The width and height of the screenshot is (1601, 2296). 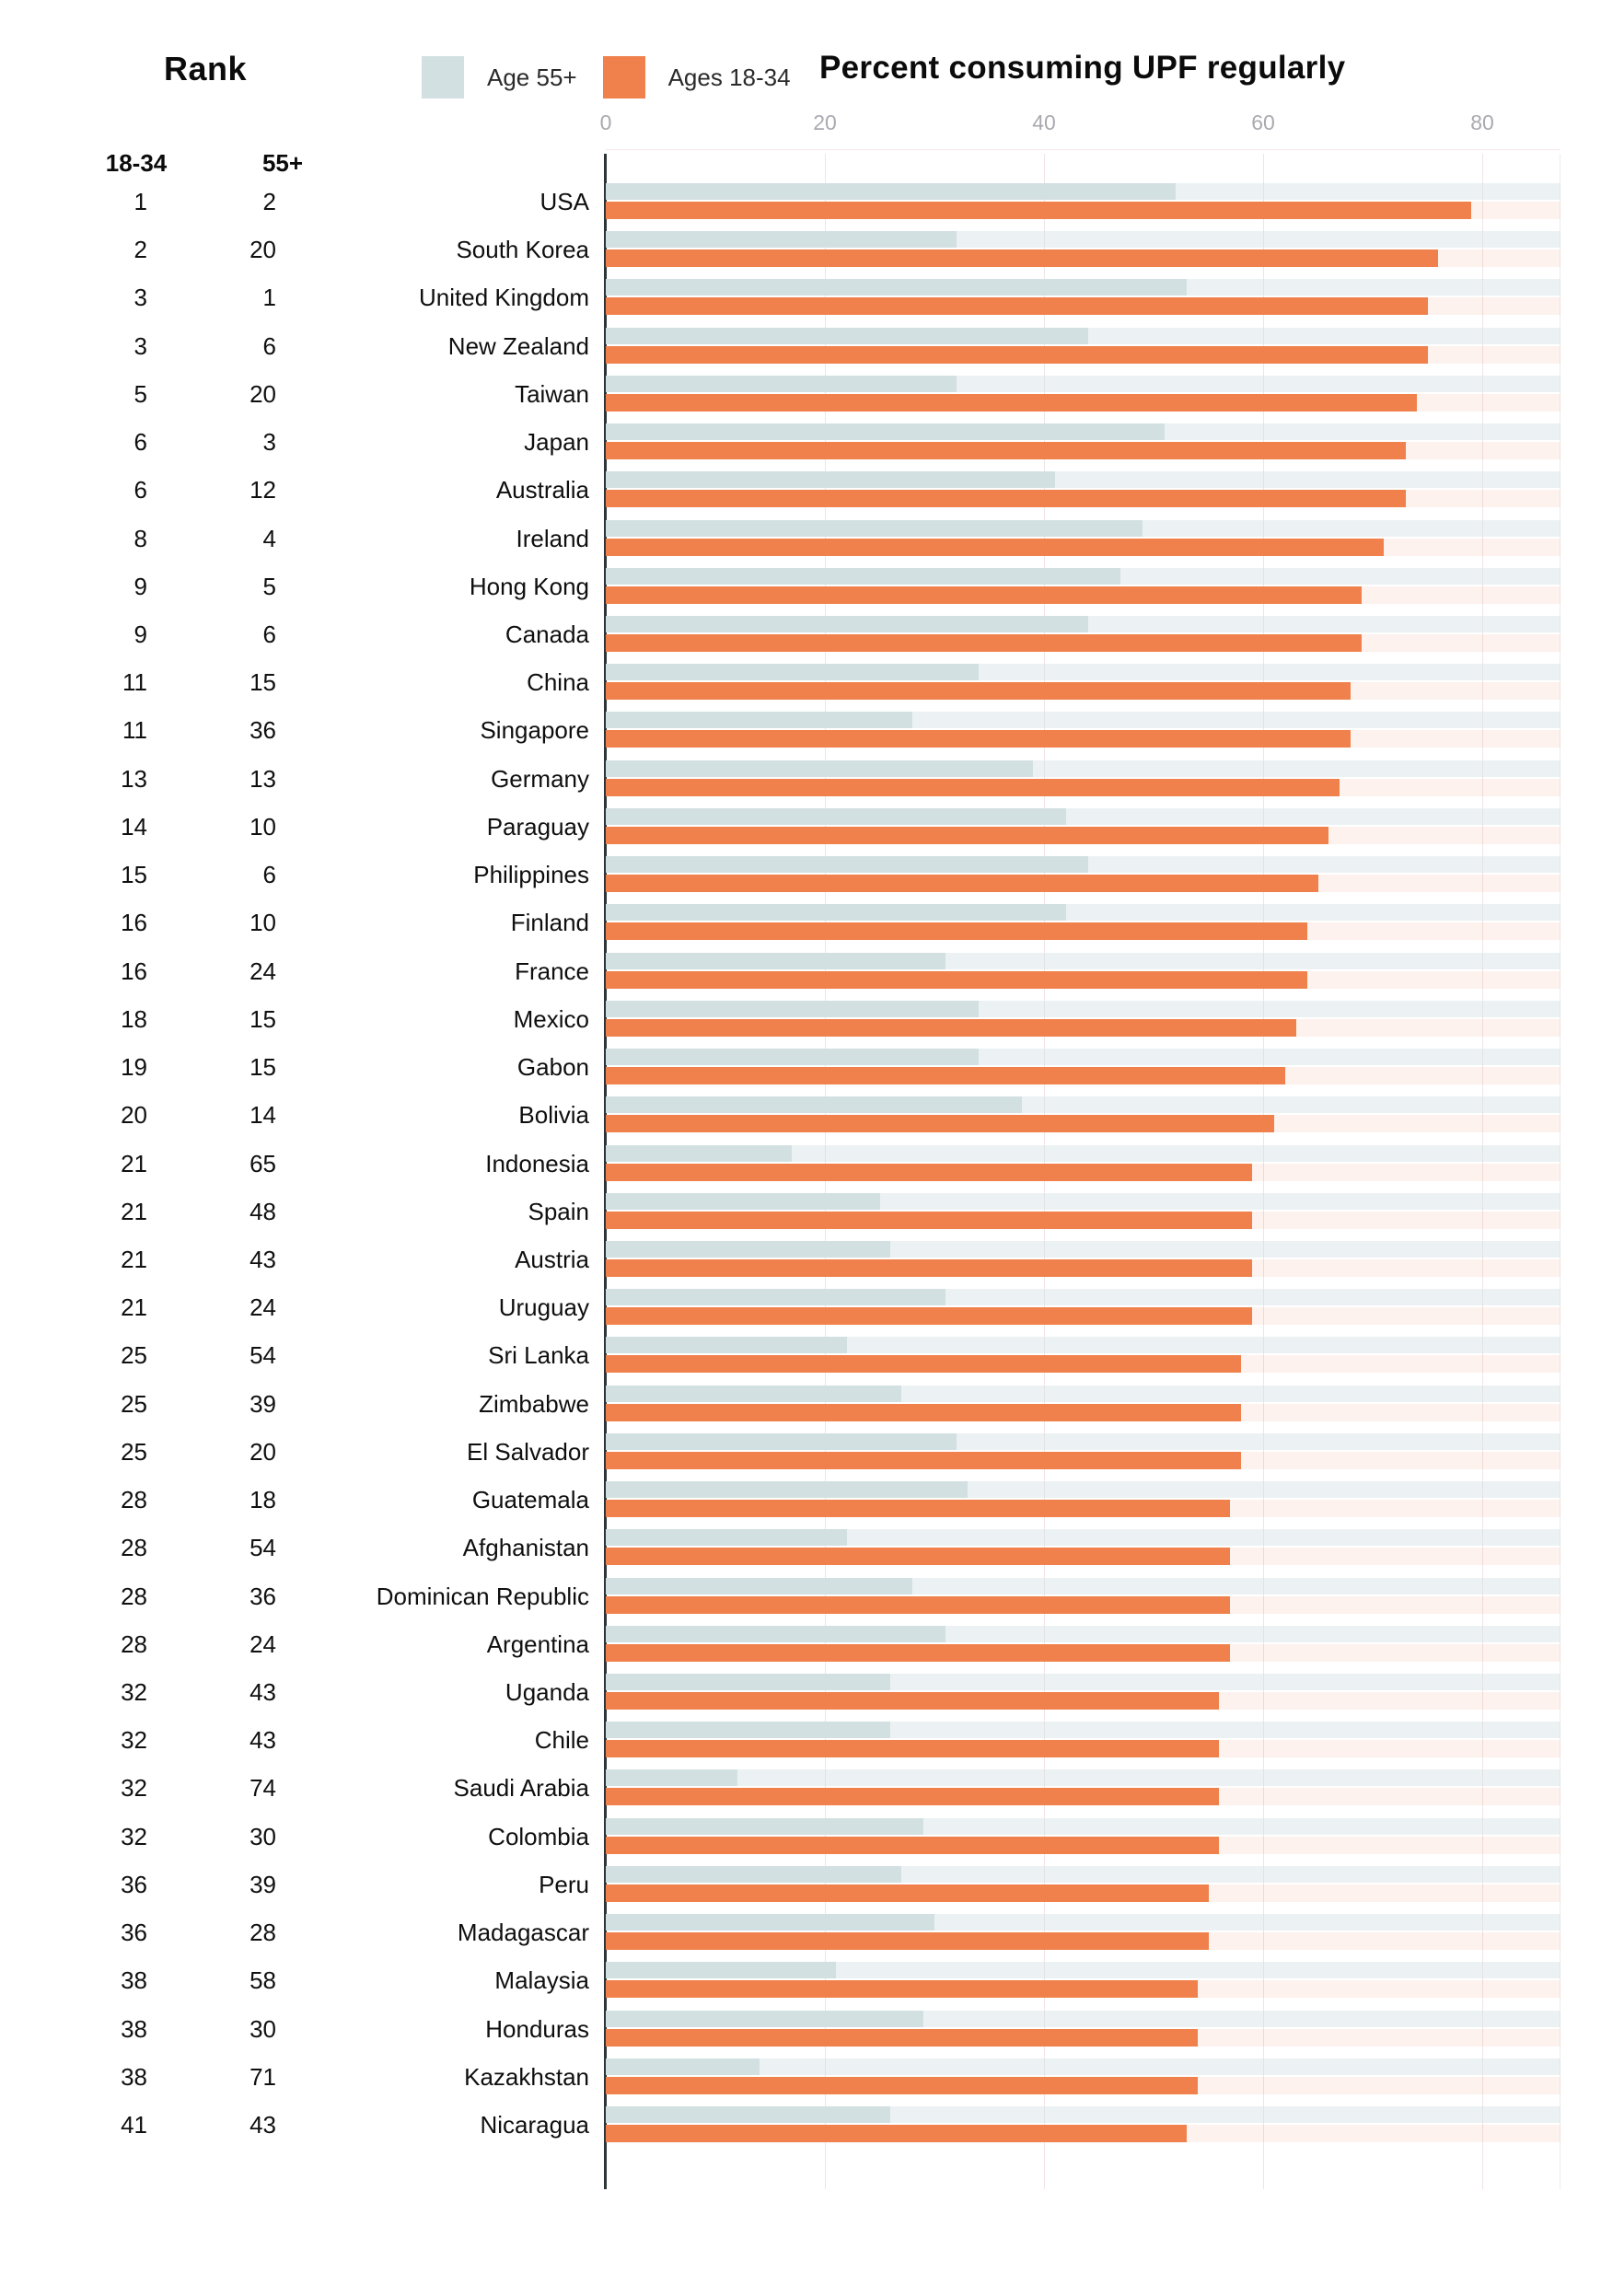 I want to click on rank-18-34-value: 41, so click(x=134, y=2125).